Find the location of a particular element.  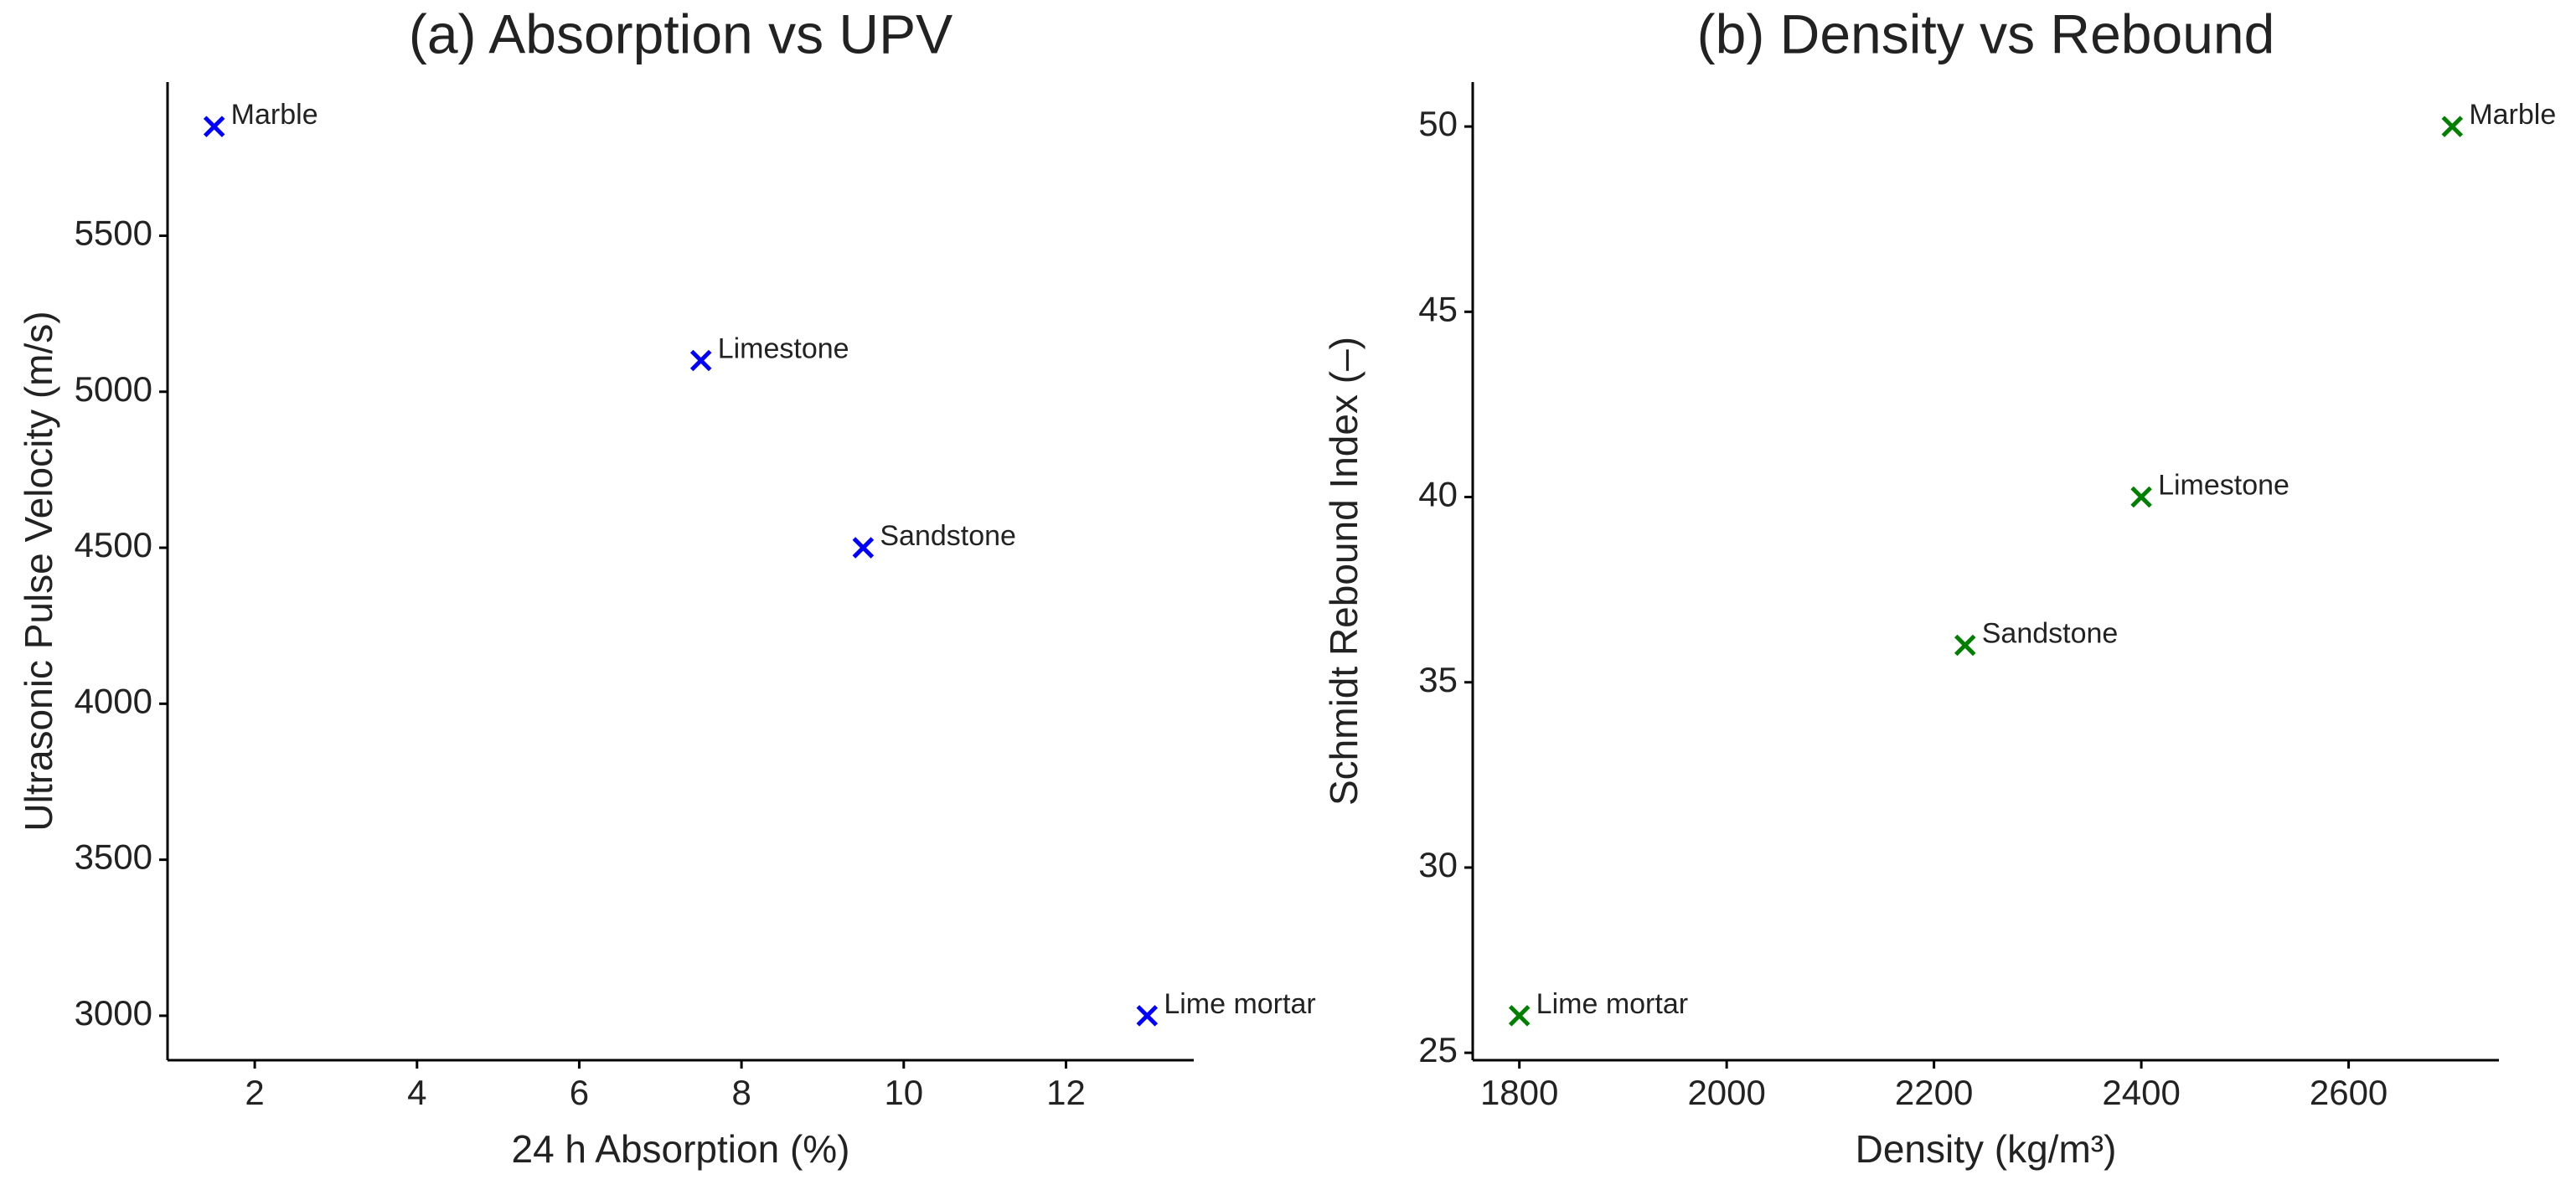

x-axis-label: 24 h Absorption (%) is located at coordinates (680, 1149).